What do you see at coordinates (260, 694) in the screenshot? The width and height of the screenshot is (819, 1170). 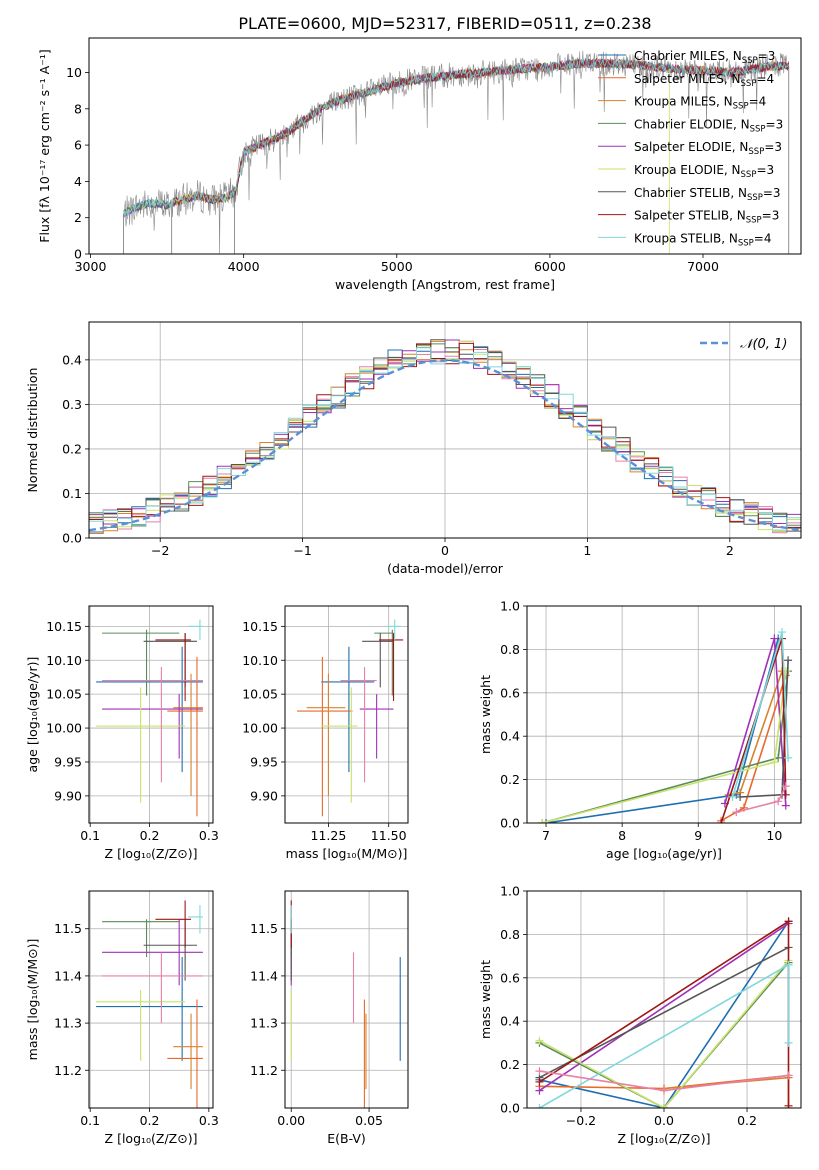 I see `y-tick-label: 10.05` at bounding box center [260, 694].